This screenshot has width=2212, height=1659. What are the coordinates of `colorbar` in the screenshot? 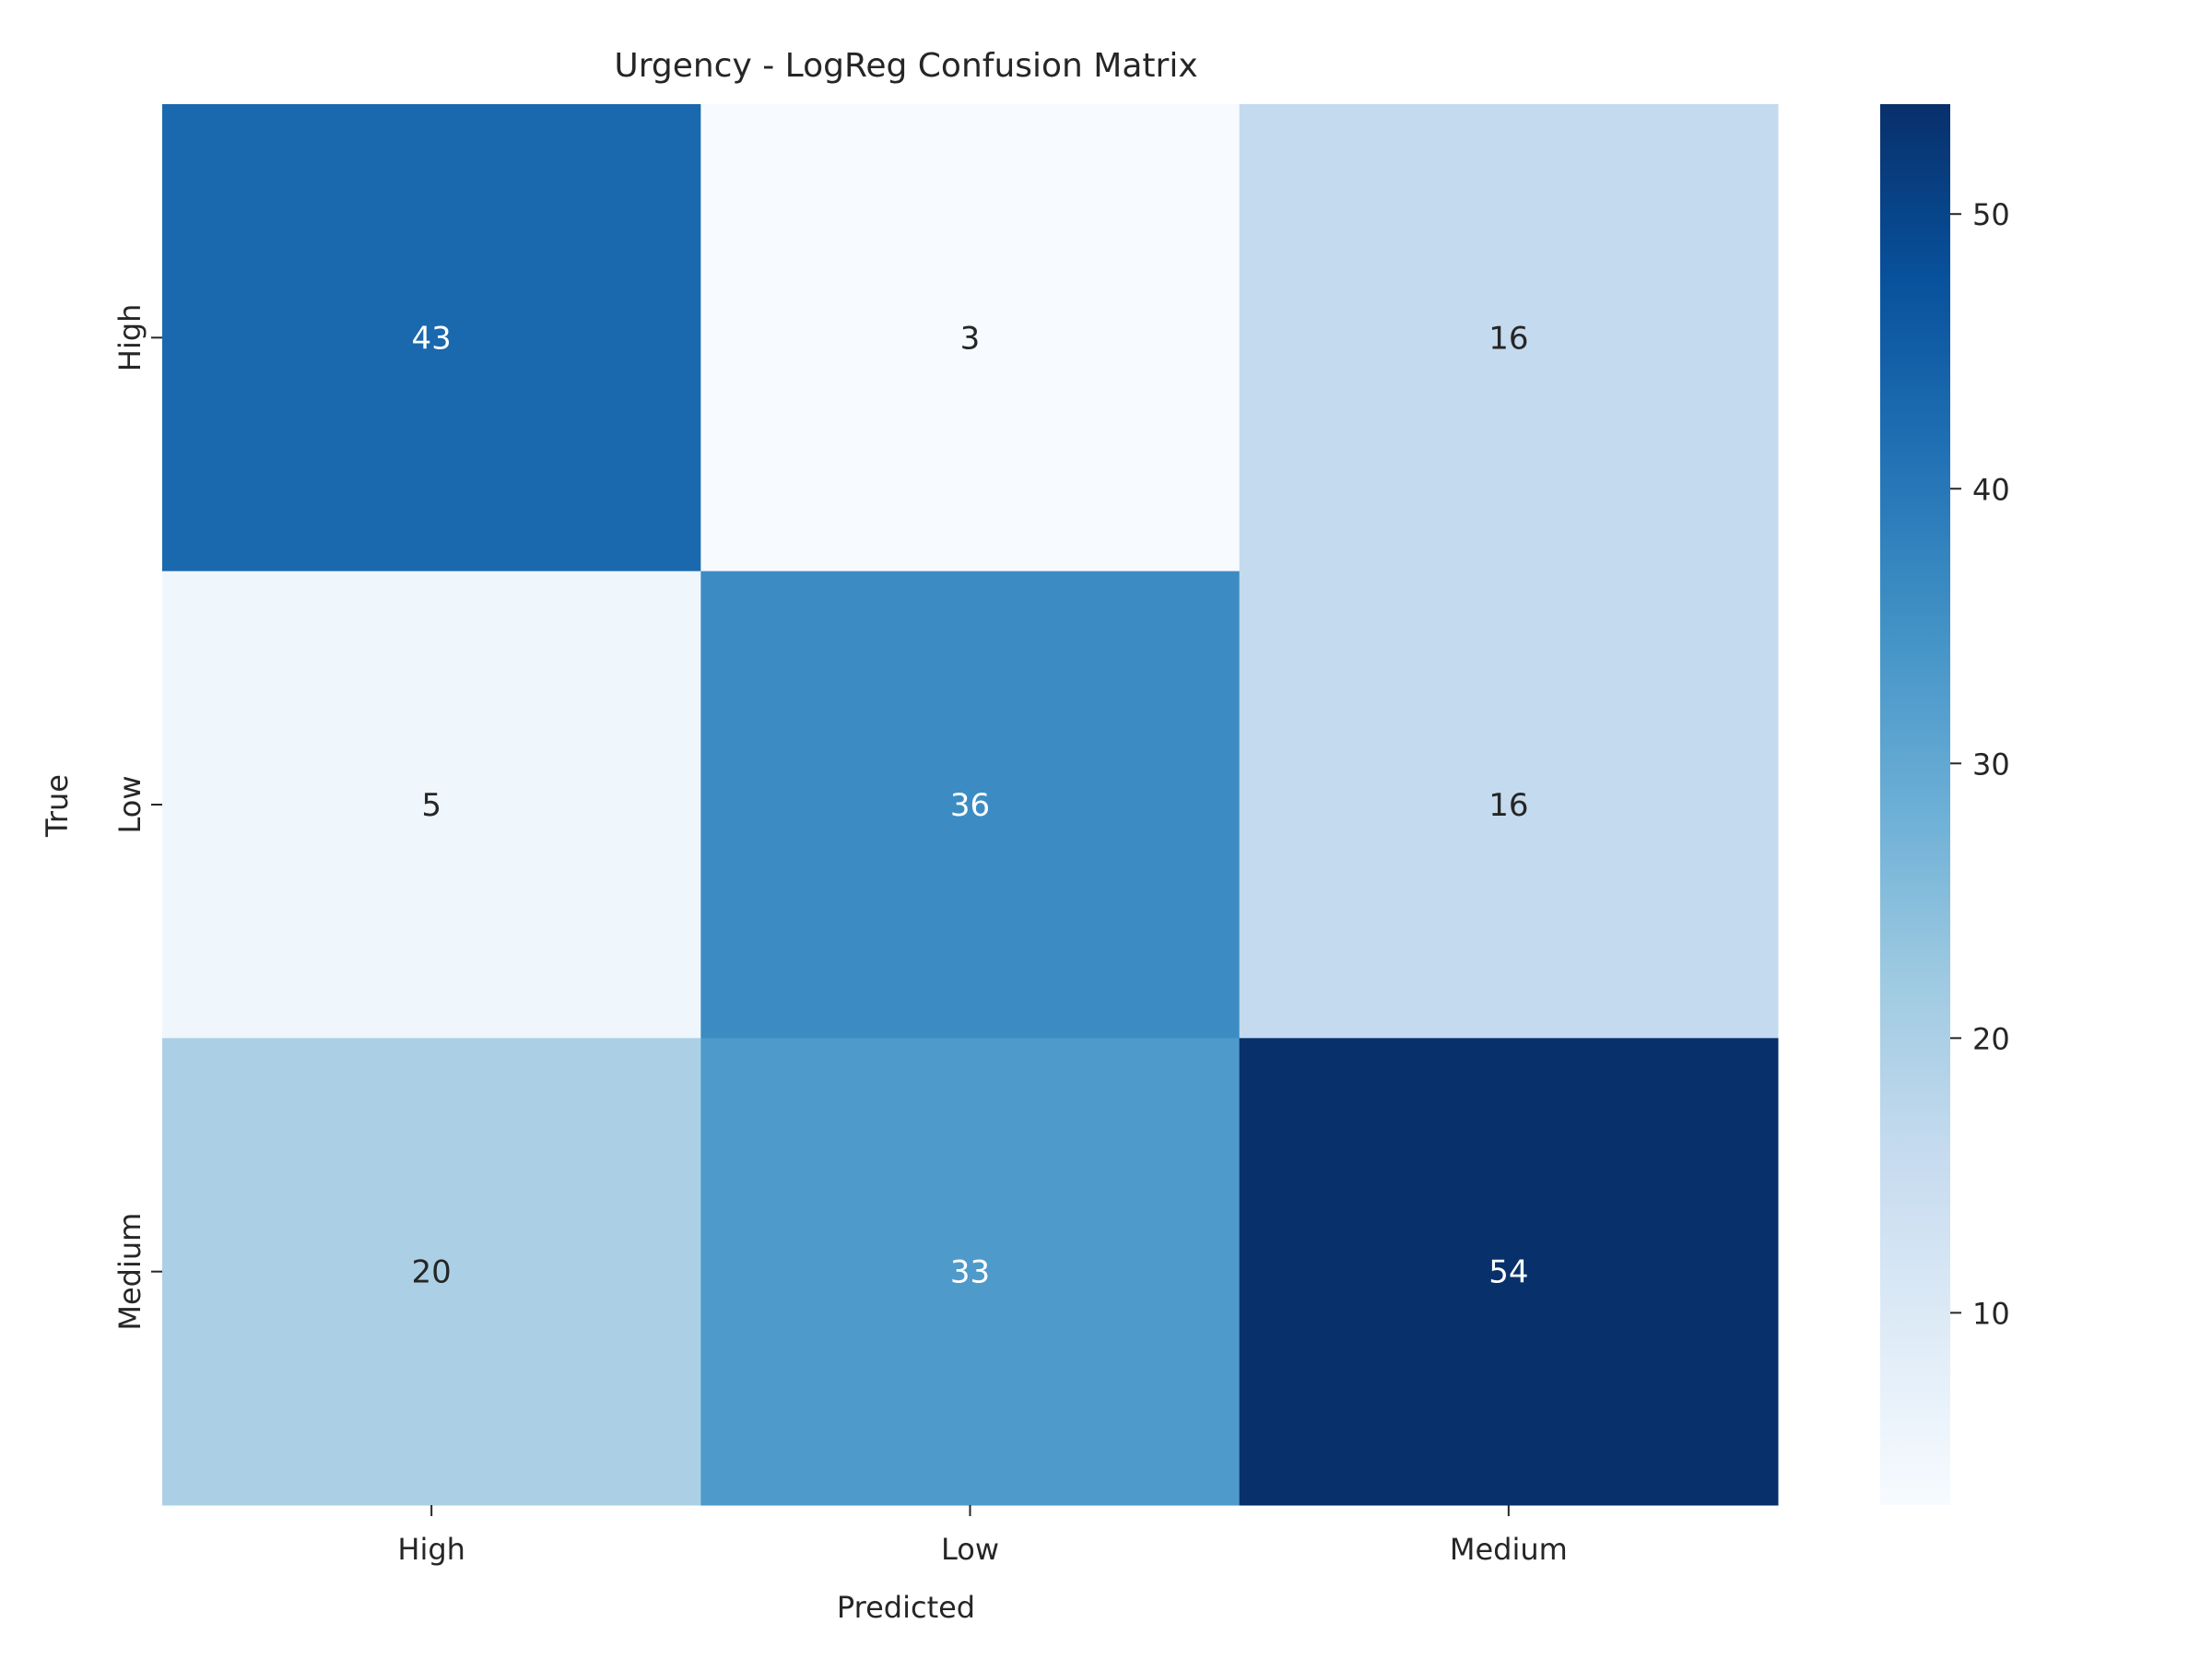 It's located at (1915, 804).